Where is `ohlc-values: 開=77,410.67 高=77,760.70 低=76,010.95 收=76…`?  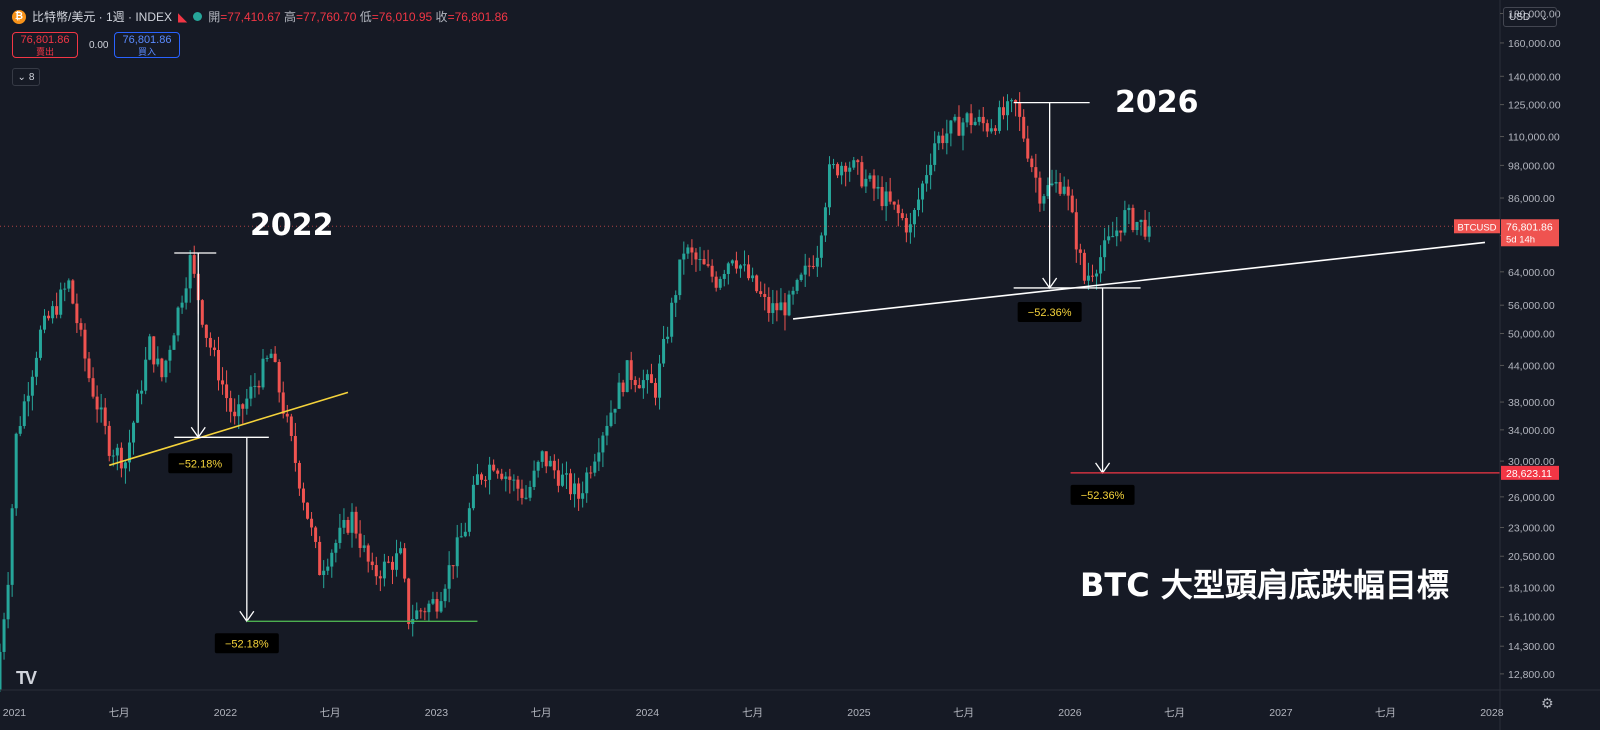 ohlc-values: 開=77,410.67 高=77,760.70 低=76,010.95 收=76… is located at coordinates (358, 16).